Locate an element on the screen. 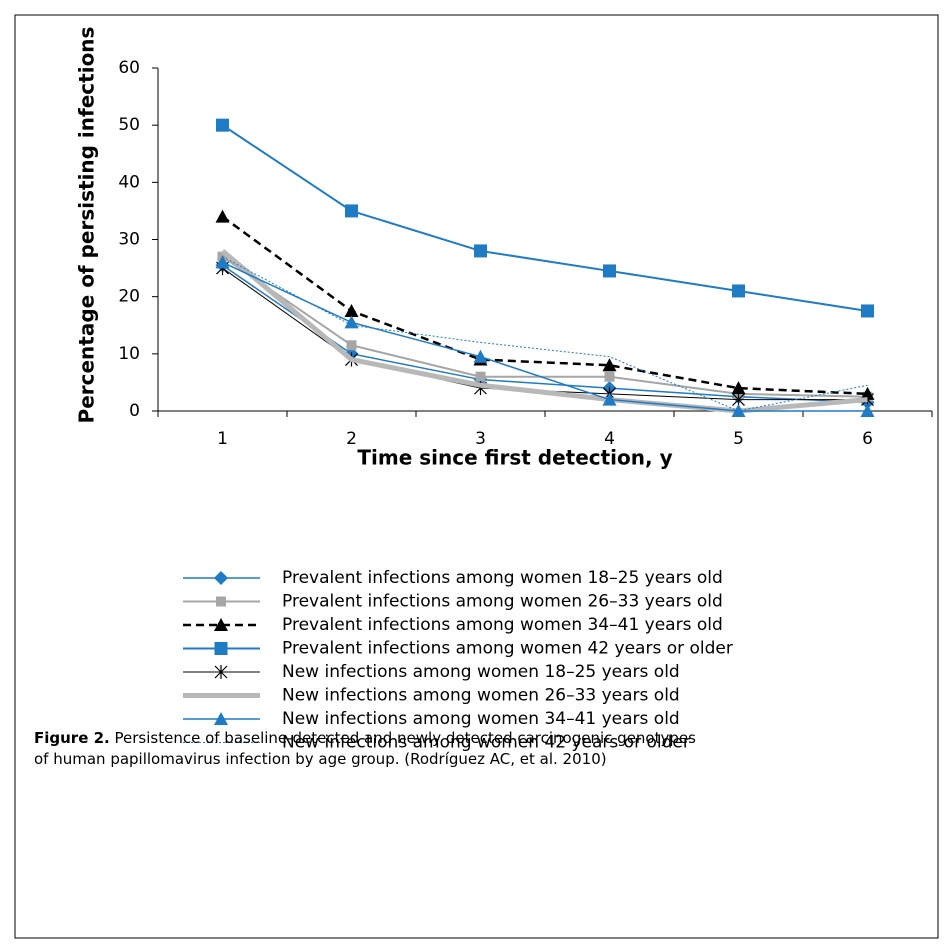  y-axis-title: Percentage of persisting infections is located at coordinates (87, 225).